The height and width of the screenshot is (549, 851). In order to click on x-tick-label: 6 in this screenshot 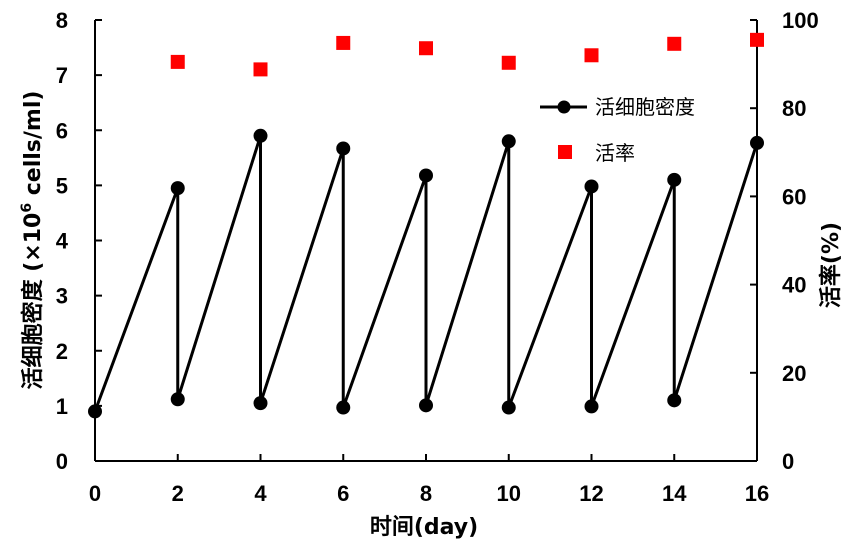, I will do `click(343, 493)`.